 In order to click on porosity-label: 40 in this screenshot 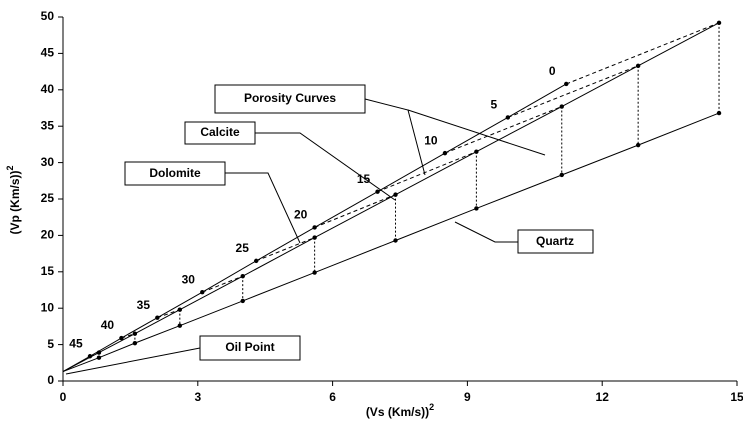, I will do `click(108, 325)`.